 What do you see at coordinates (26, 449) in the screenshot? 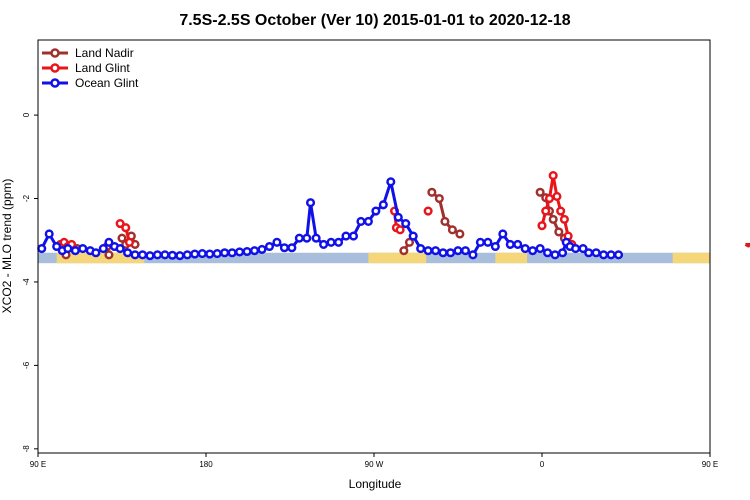
I see `y-tick-label: -8` at bounding box center [26, 449].